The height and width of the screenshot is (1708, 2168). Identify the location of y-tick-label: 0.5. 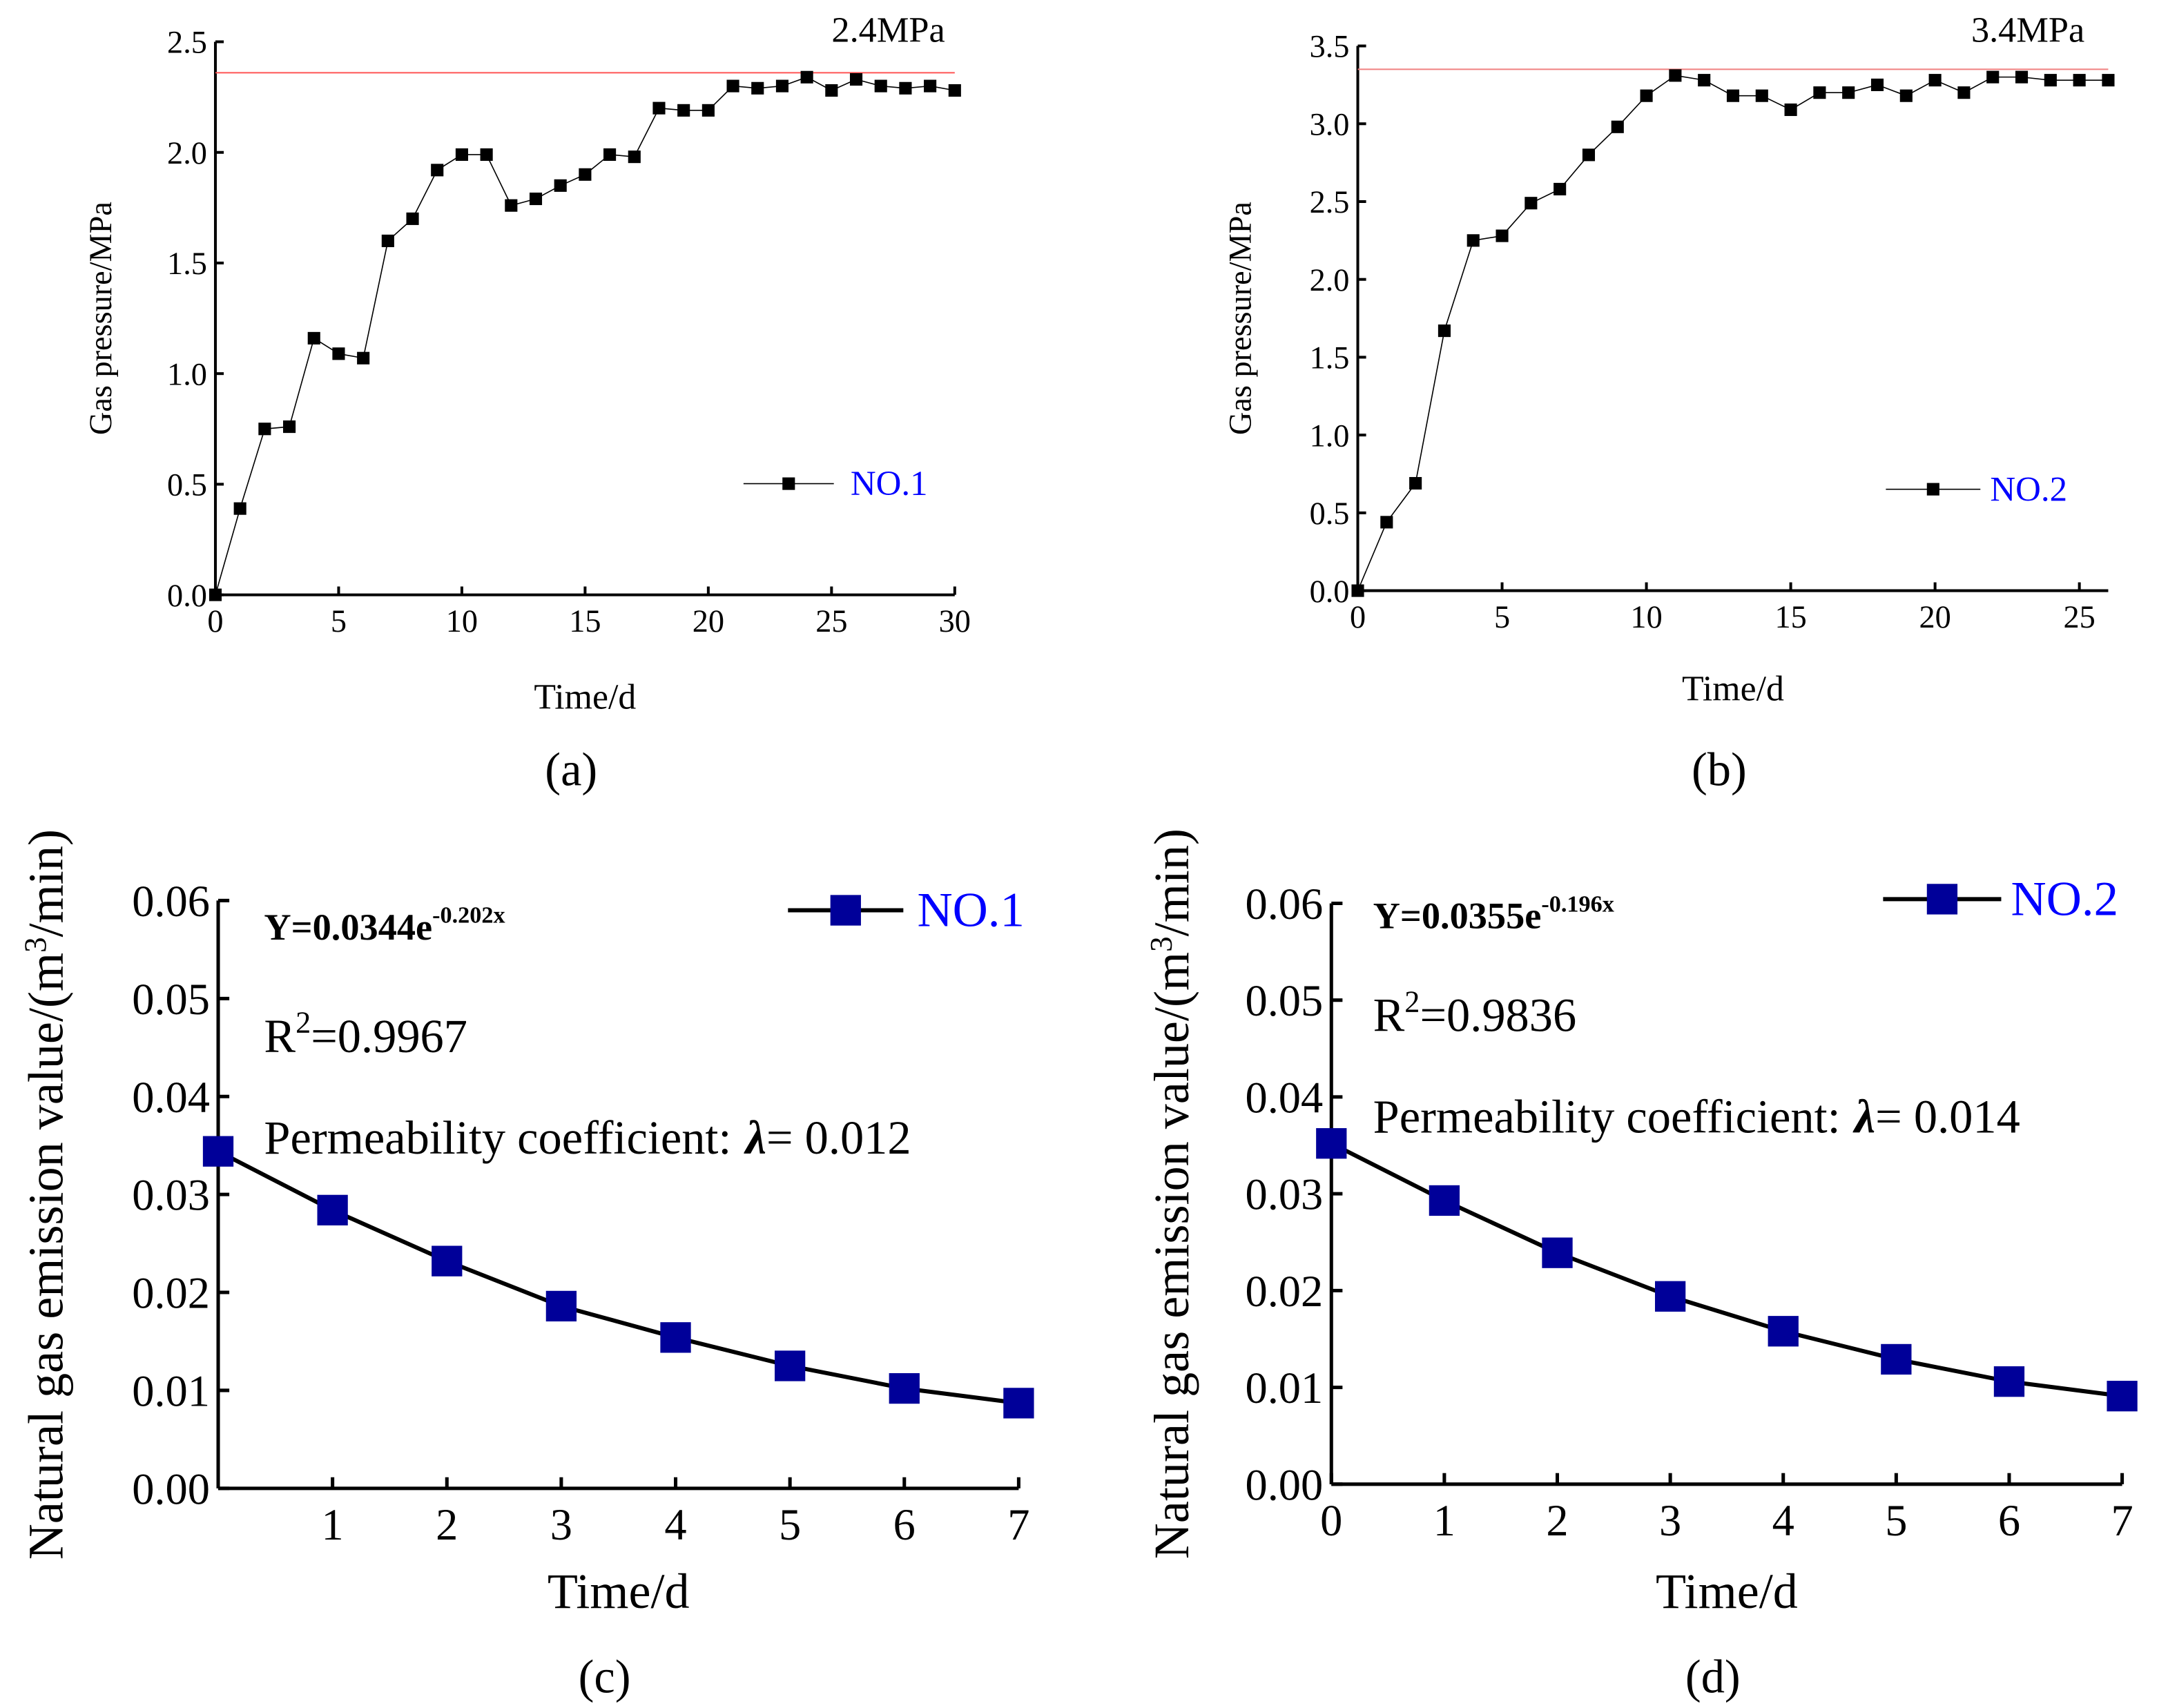
(187, 485).